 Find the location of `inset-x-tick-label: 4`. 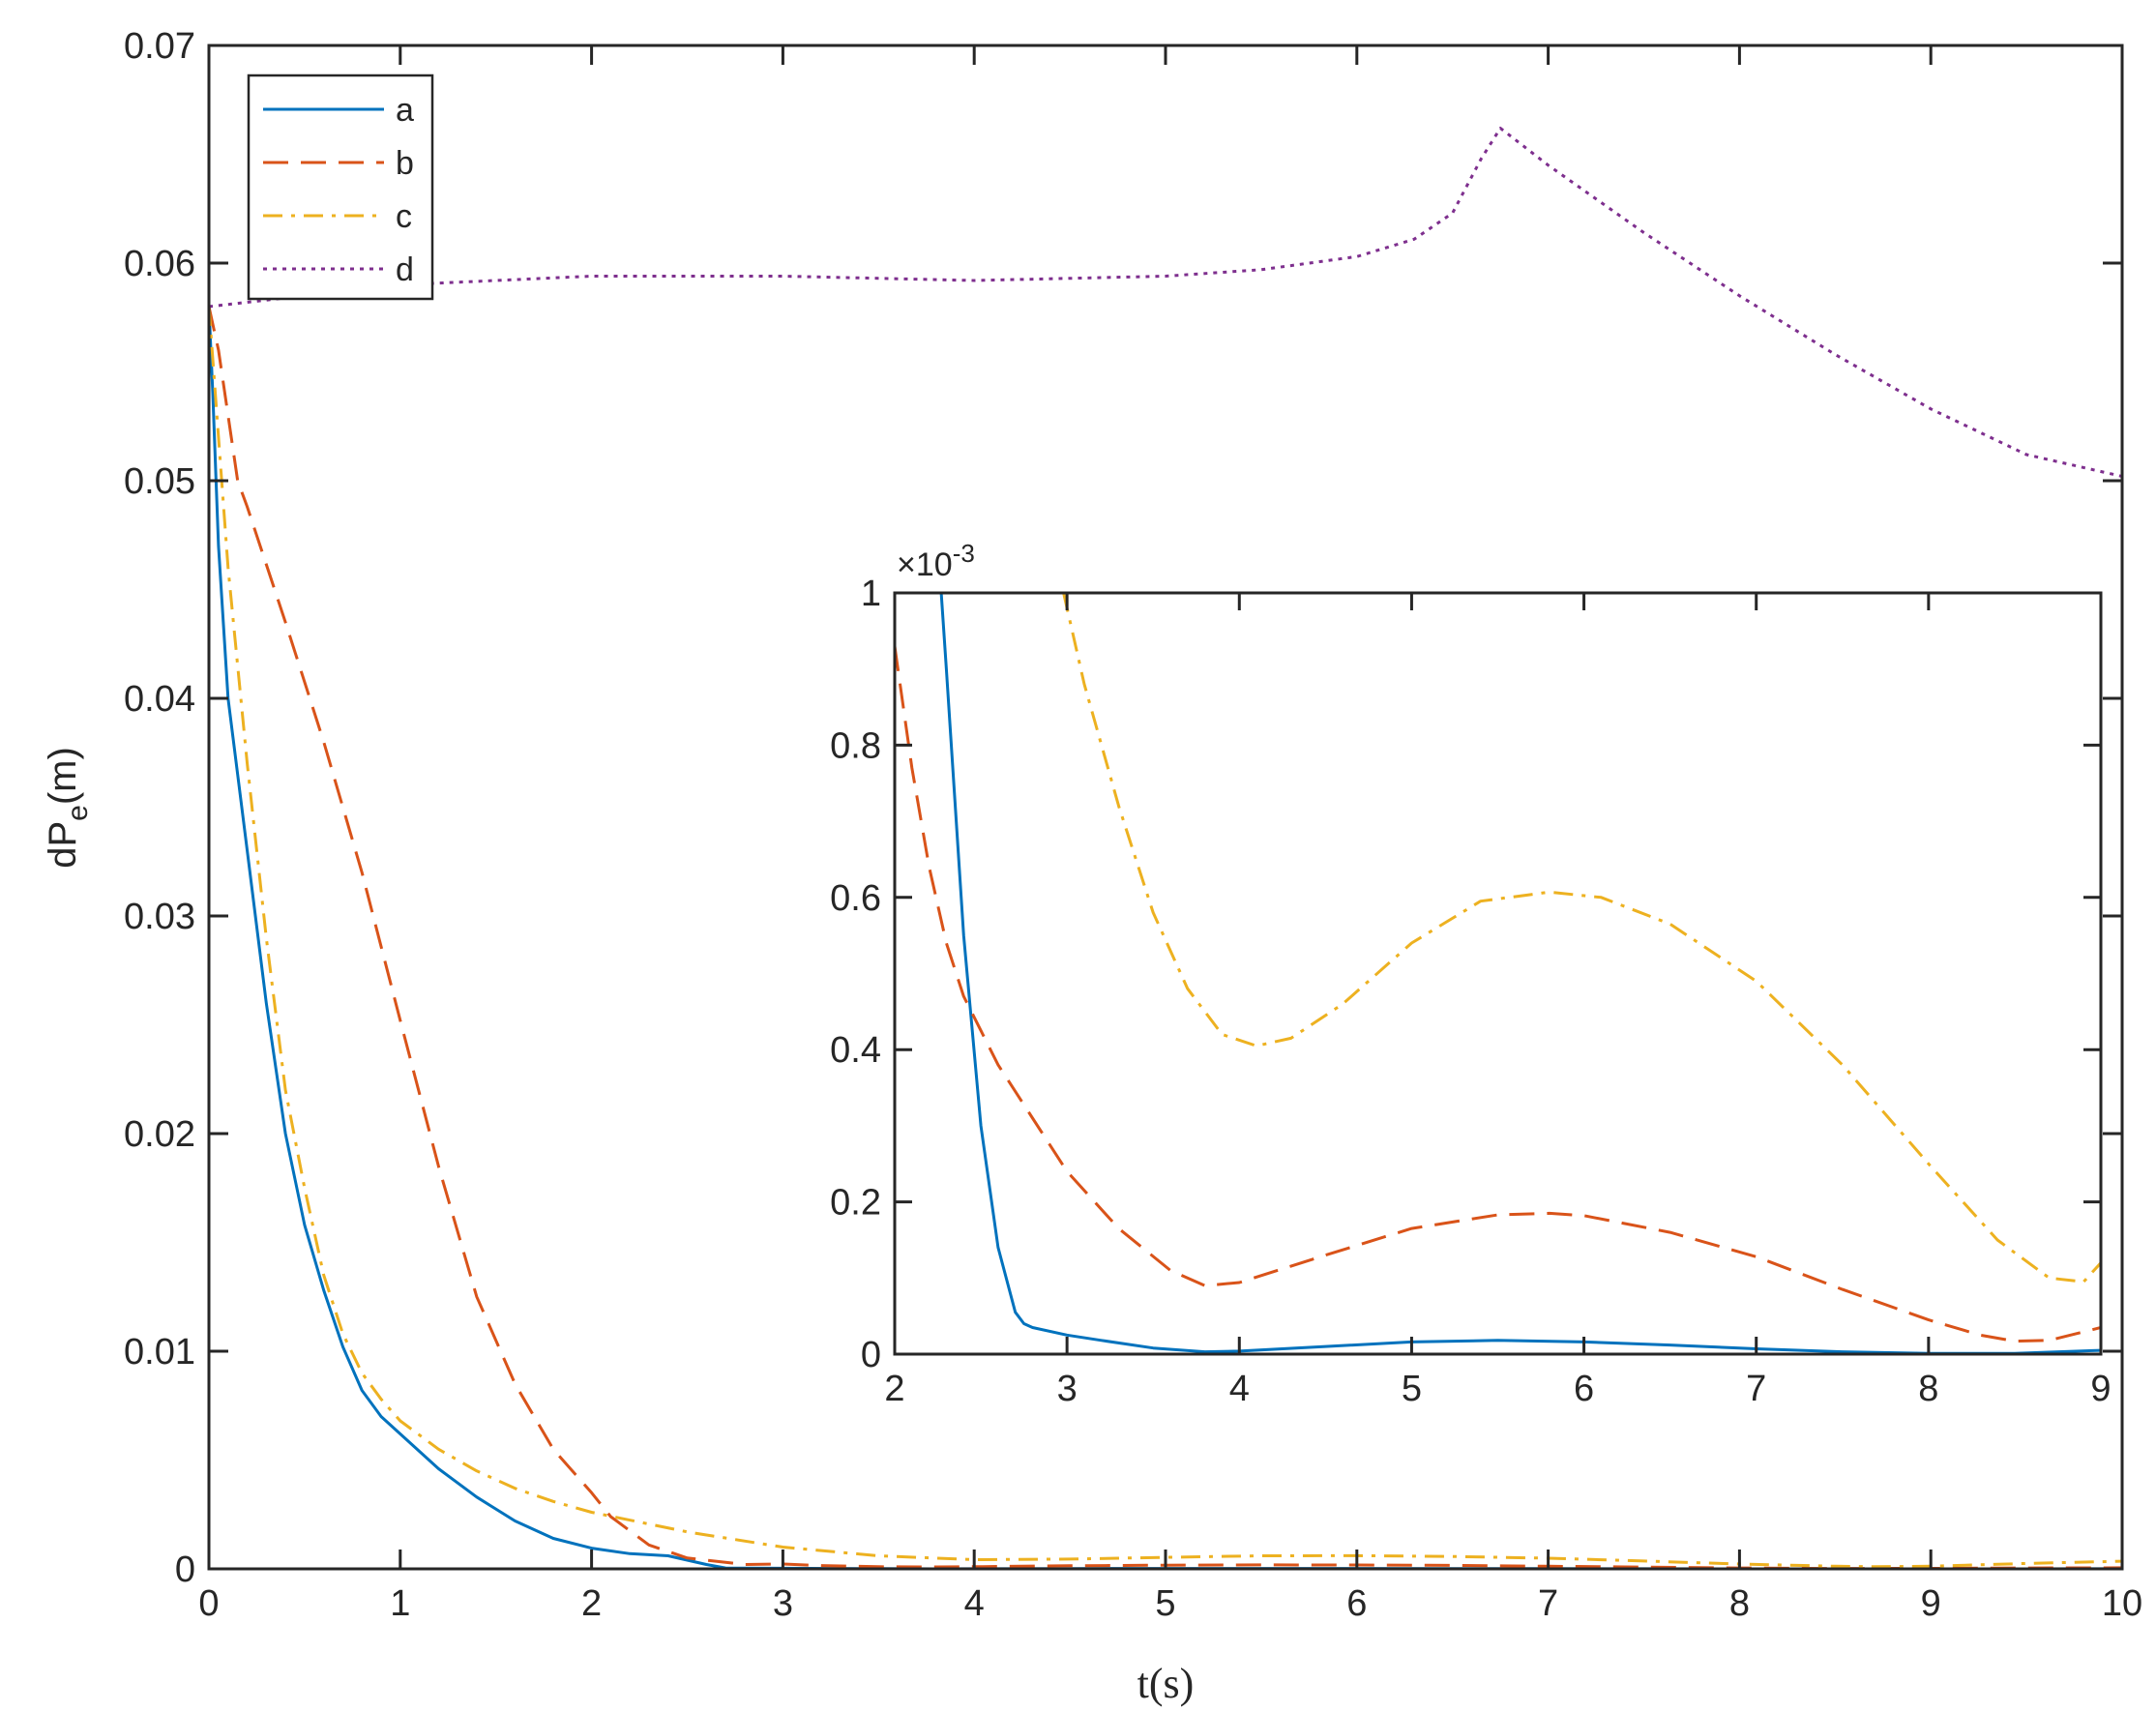

inset-x-tick-label: 4 is located at coordinates (1239, 1389).